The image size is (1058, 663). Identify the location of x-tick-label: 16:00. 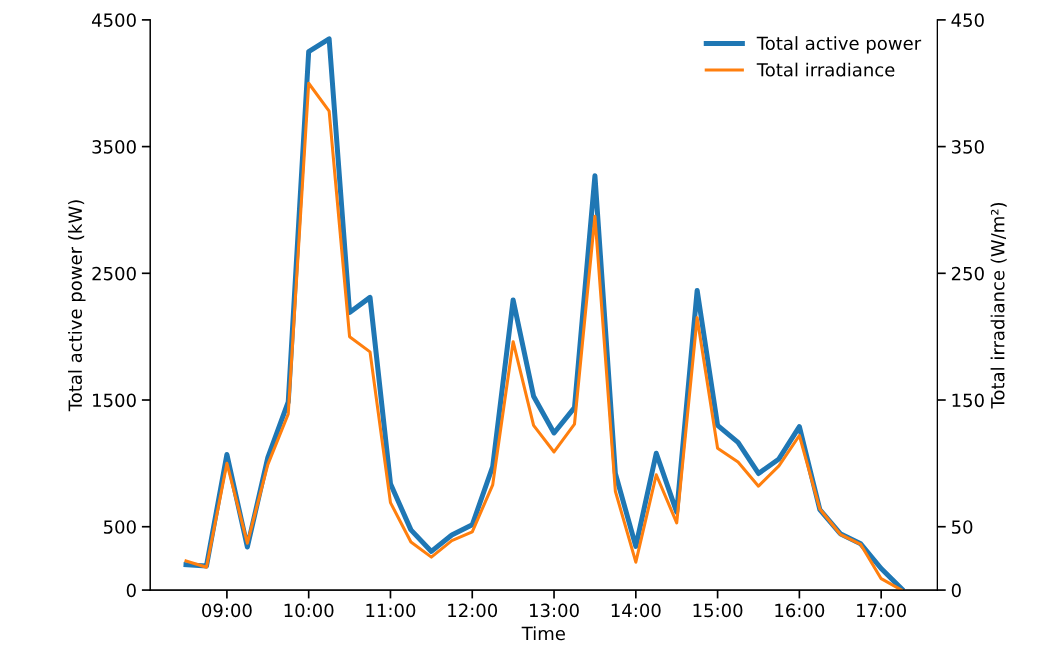
(800, 610).